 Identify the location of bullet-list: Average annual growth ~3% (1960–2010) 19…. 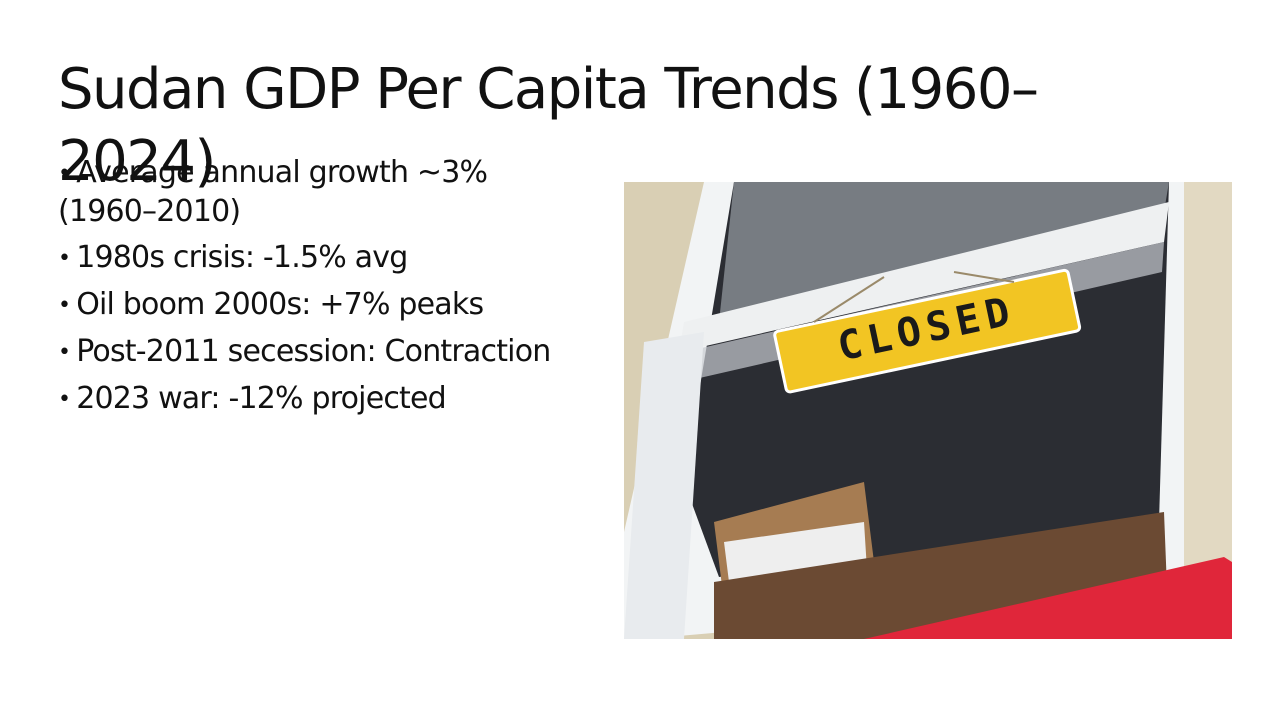
(308, 290).